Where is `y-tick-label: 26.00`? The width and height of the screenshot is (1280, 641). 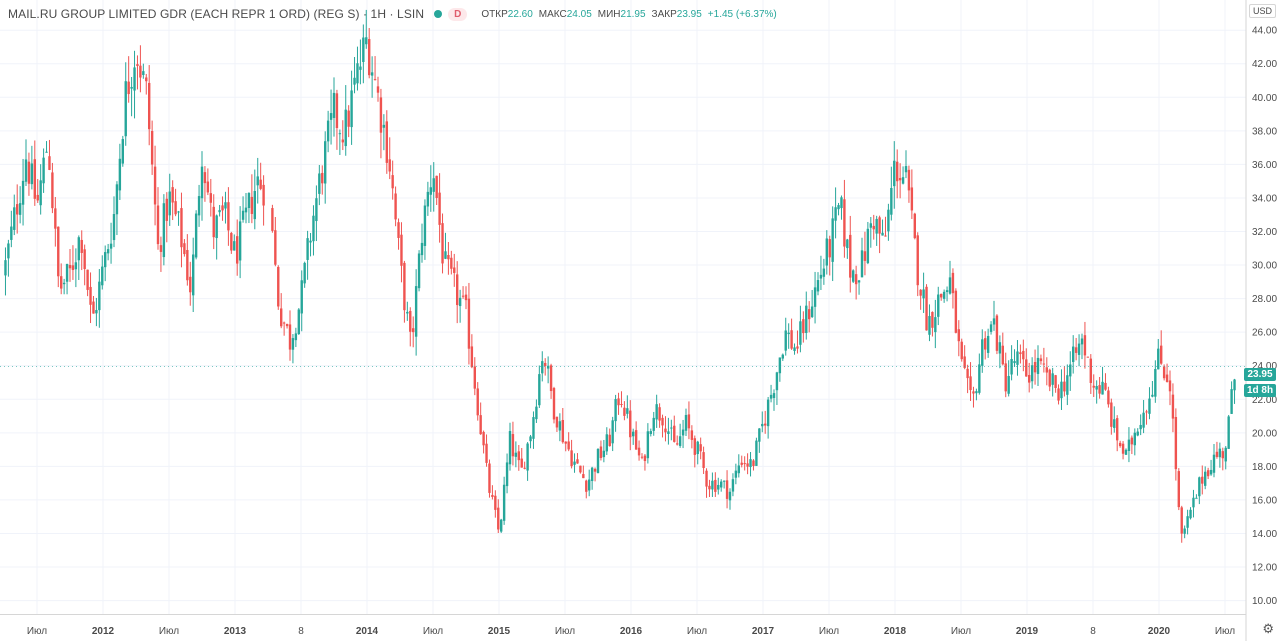
y-tick-label: 26.00 is located at coordinates (1264, 333).